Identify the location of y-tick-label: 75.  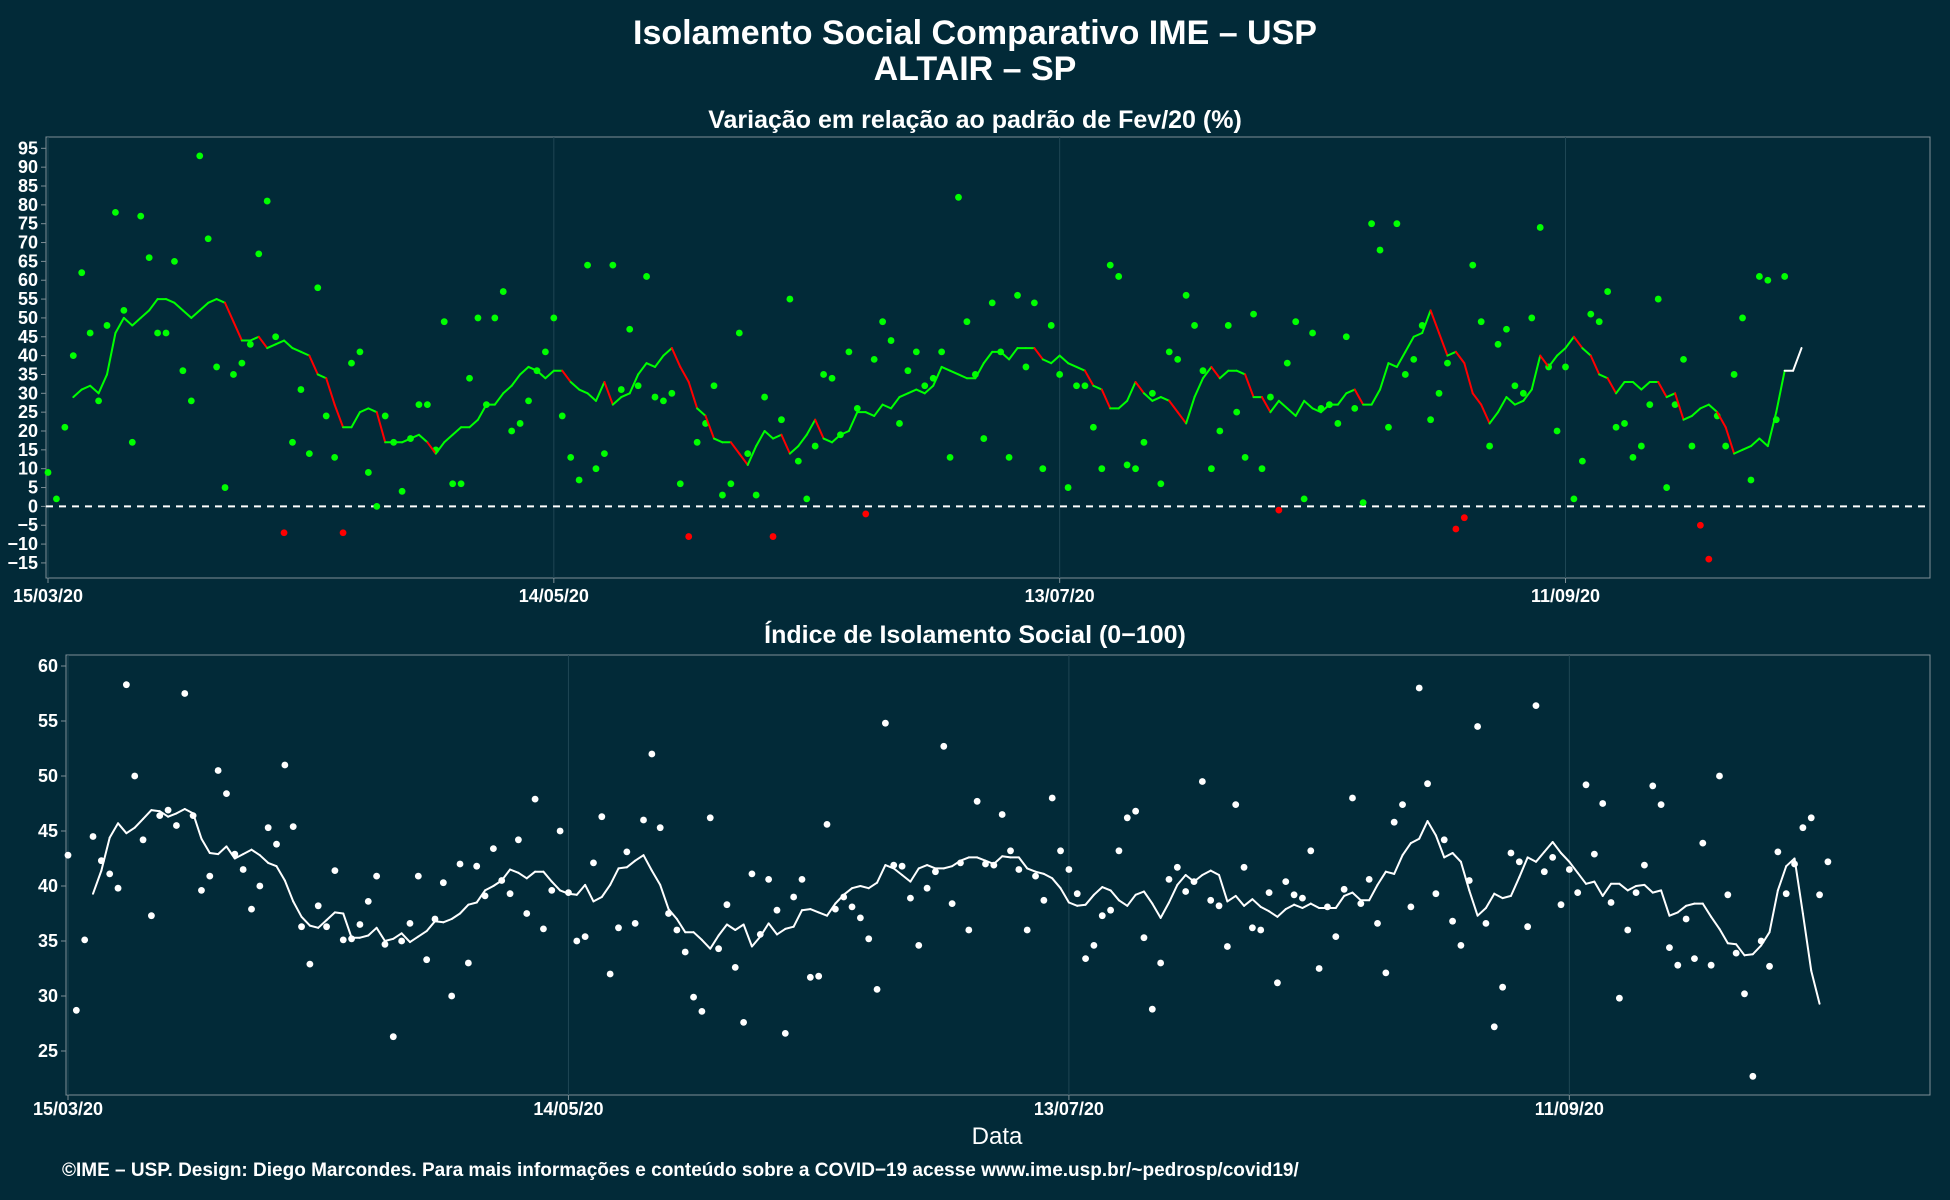
(28, 224).